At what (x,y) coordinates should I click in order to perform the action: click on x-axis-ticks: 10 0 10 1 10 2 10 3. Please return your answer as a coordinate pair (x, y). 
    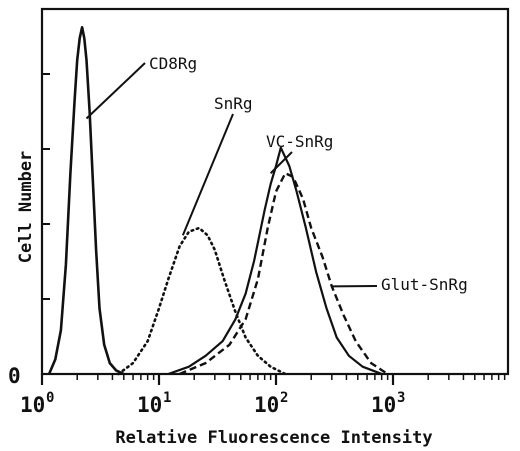
    Looking at the image, I should click on (263, 395).